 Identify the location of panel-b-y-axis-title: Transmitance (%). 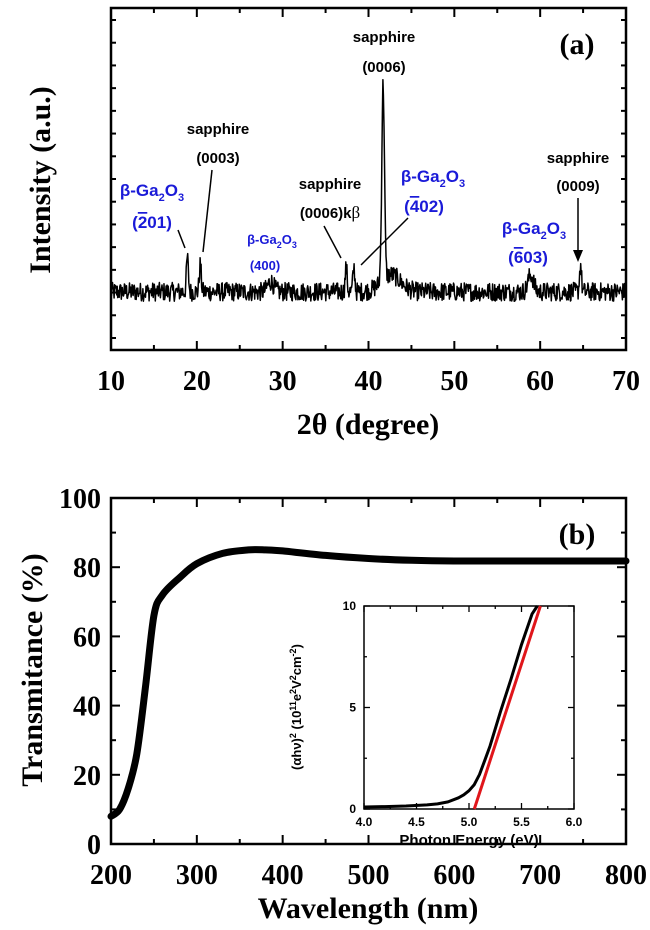
(32, 670).